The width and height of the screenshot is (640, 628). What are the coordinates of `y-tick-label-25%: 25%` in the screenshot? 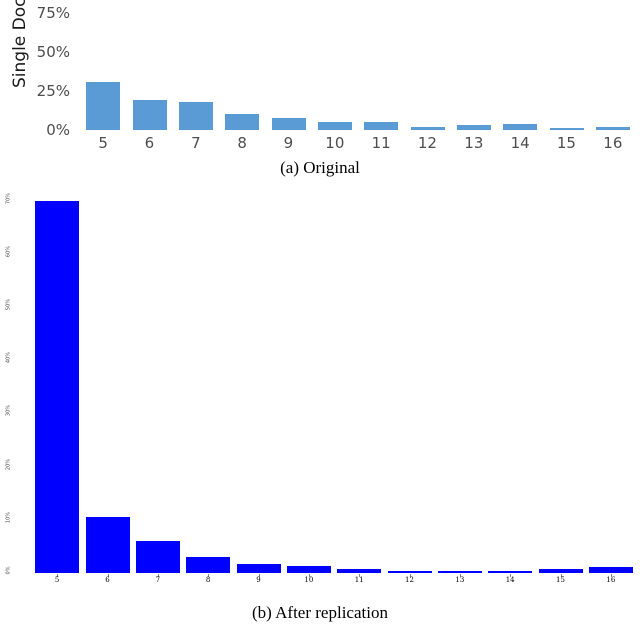 It's located at (53, 91).